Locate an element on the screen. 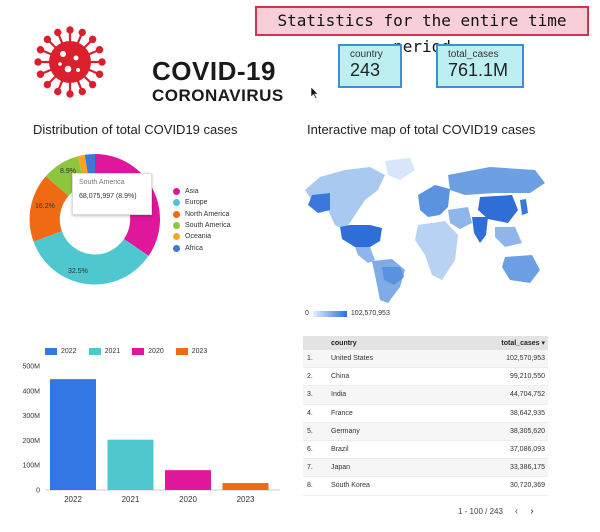 The image size is (600, 532). row-country: France is located at coordinates (342, 413).